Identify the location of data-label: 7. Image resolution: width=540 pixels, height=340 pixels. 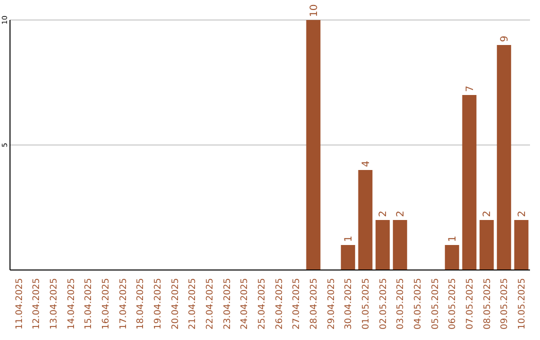
(470, 89).